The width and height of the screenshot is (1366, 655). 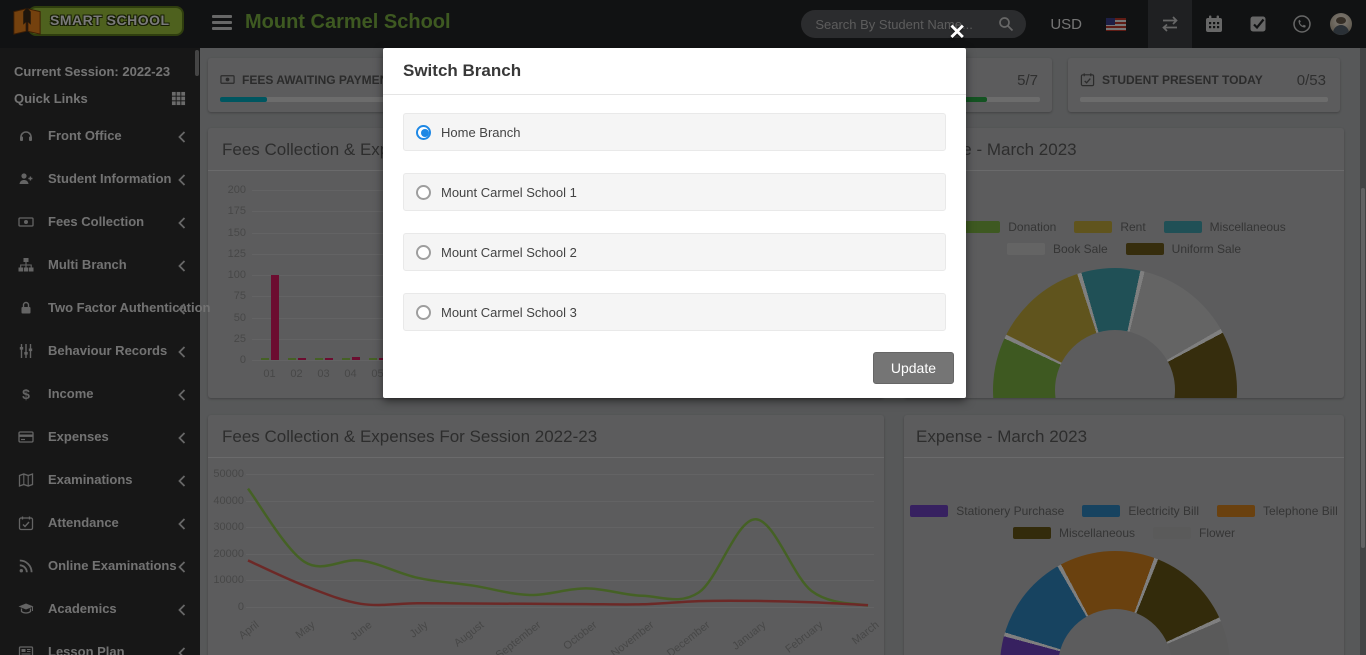 What do you see at coordinates (481, 132) in the screenshot?
I see `branch-option-label: Home Branch` at bounding box center [481, 132].